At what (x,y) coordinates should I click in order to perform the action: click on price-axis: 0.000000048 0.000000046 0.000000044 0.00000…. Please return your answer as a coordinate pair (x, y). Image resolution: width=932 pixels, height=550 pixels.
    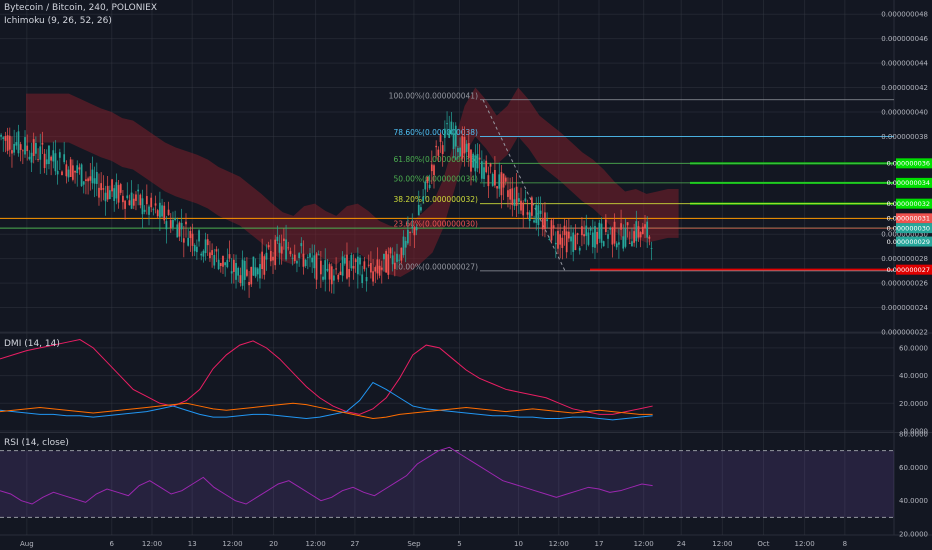
    Looking at the image, I should click on (904, 174).